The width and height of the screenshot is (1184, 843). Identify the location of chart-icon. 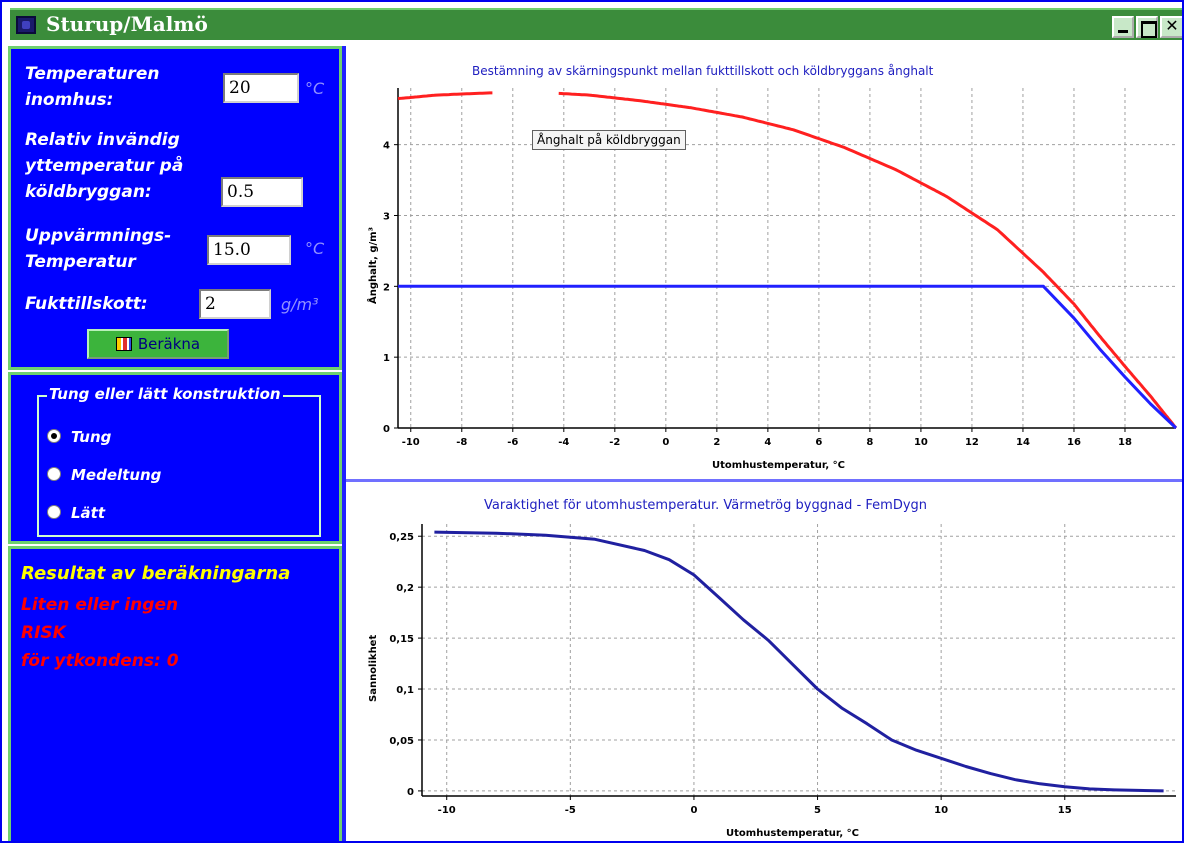
(123, 344).